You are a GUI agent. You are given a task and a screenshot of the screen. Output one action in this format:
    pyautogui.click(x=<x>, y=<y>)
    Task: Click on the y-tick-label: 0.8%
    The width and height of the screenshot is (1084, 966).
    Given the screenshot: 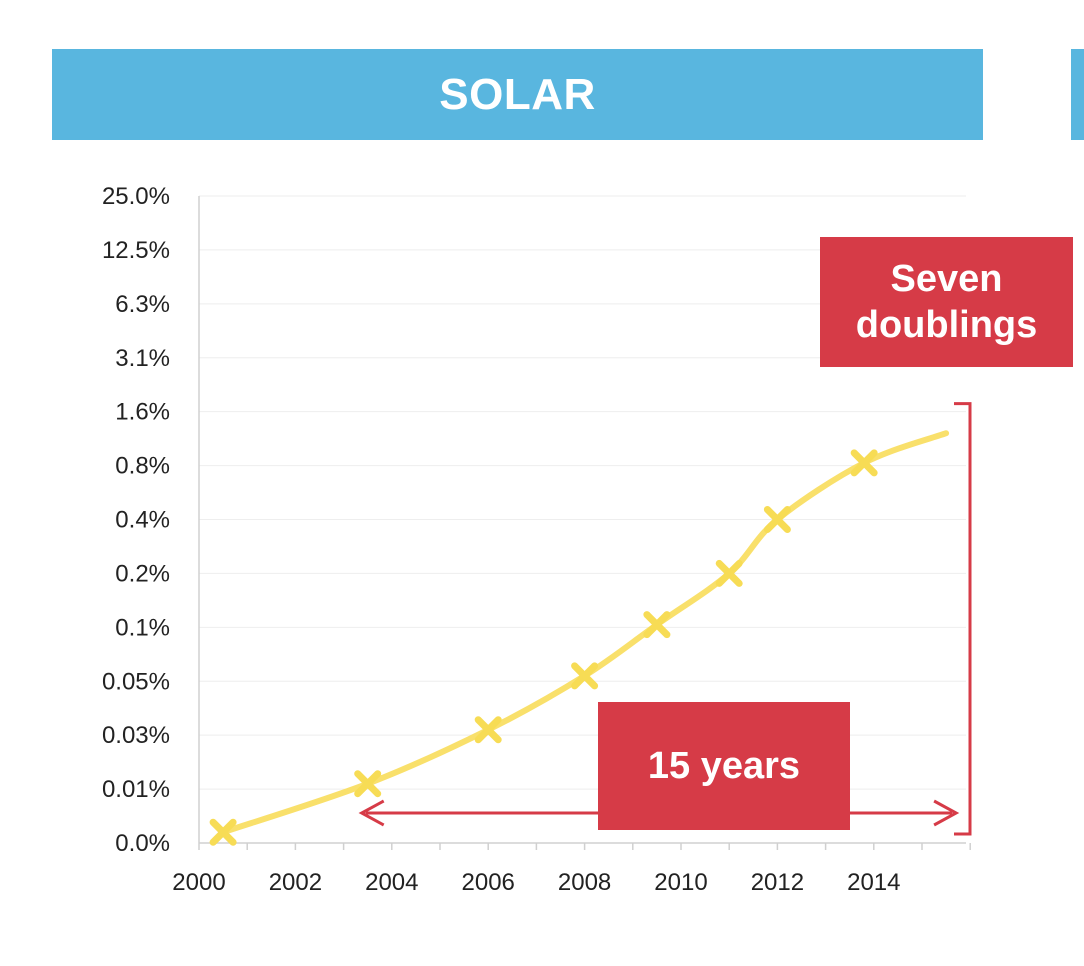 What is the action you would take?
    pyautogui.click(x=142, y=466)
    